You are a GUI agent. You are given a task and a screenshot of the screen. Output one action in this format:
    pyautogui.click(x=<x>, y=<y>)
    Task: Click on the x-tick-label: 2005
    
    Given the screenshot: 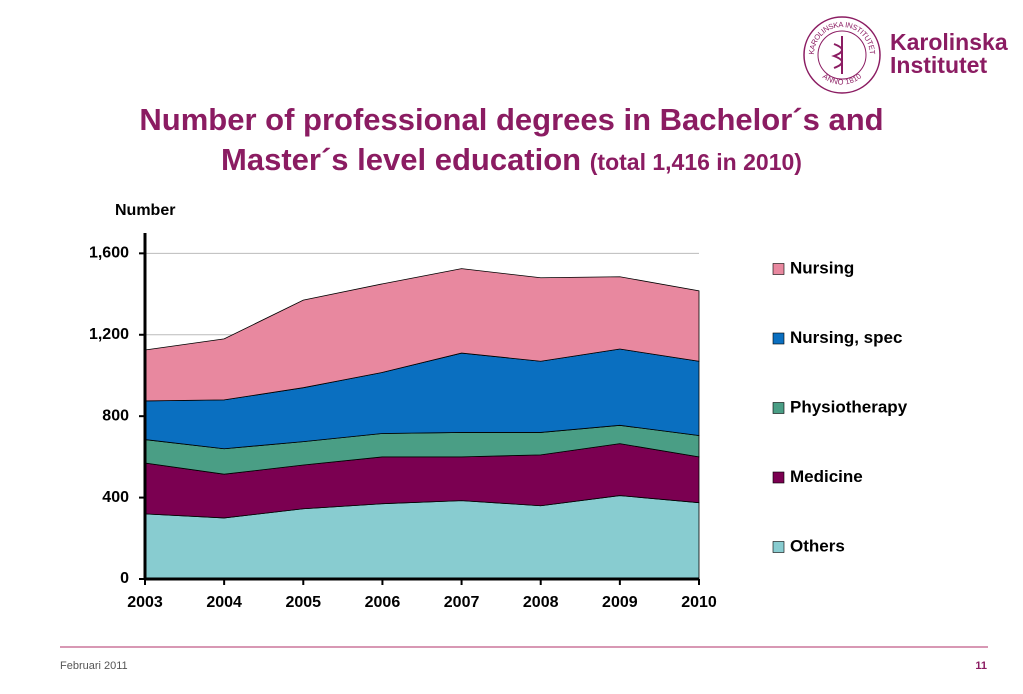 What is the action you would take?
    pyautogui.click(x=303, y=602)
    